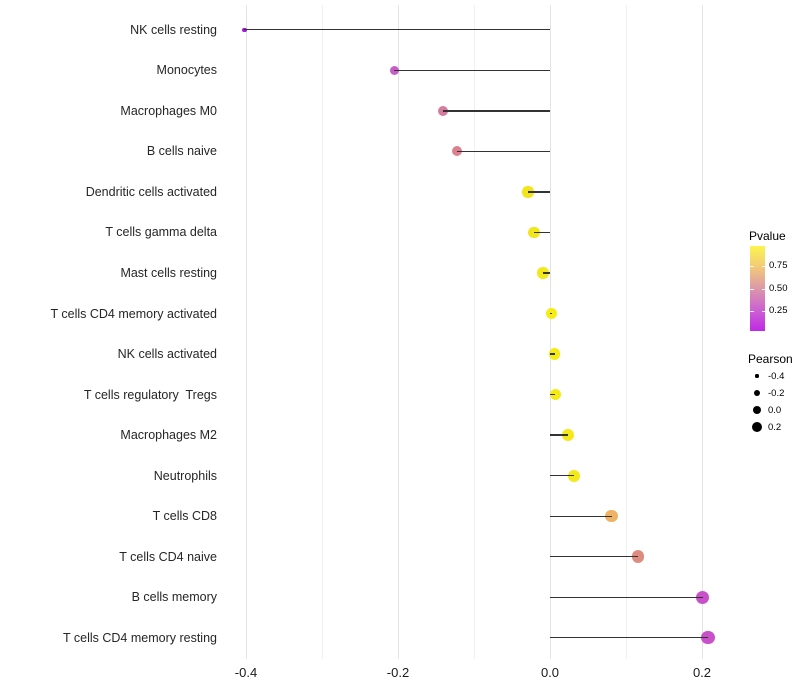  Describe the element at coordinates (186, 70) in the screenshot. I see `y-axis-label: Monocytes` at that location.